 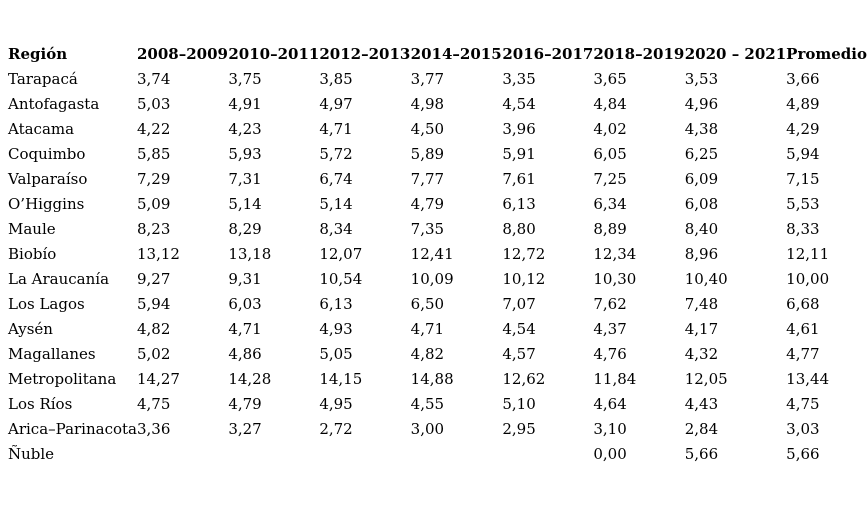 What do you see at coordinates (47, 154) in the screenshot?
I see `region-cell: Coquimbo` at bounding box center [47, 154].